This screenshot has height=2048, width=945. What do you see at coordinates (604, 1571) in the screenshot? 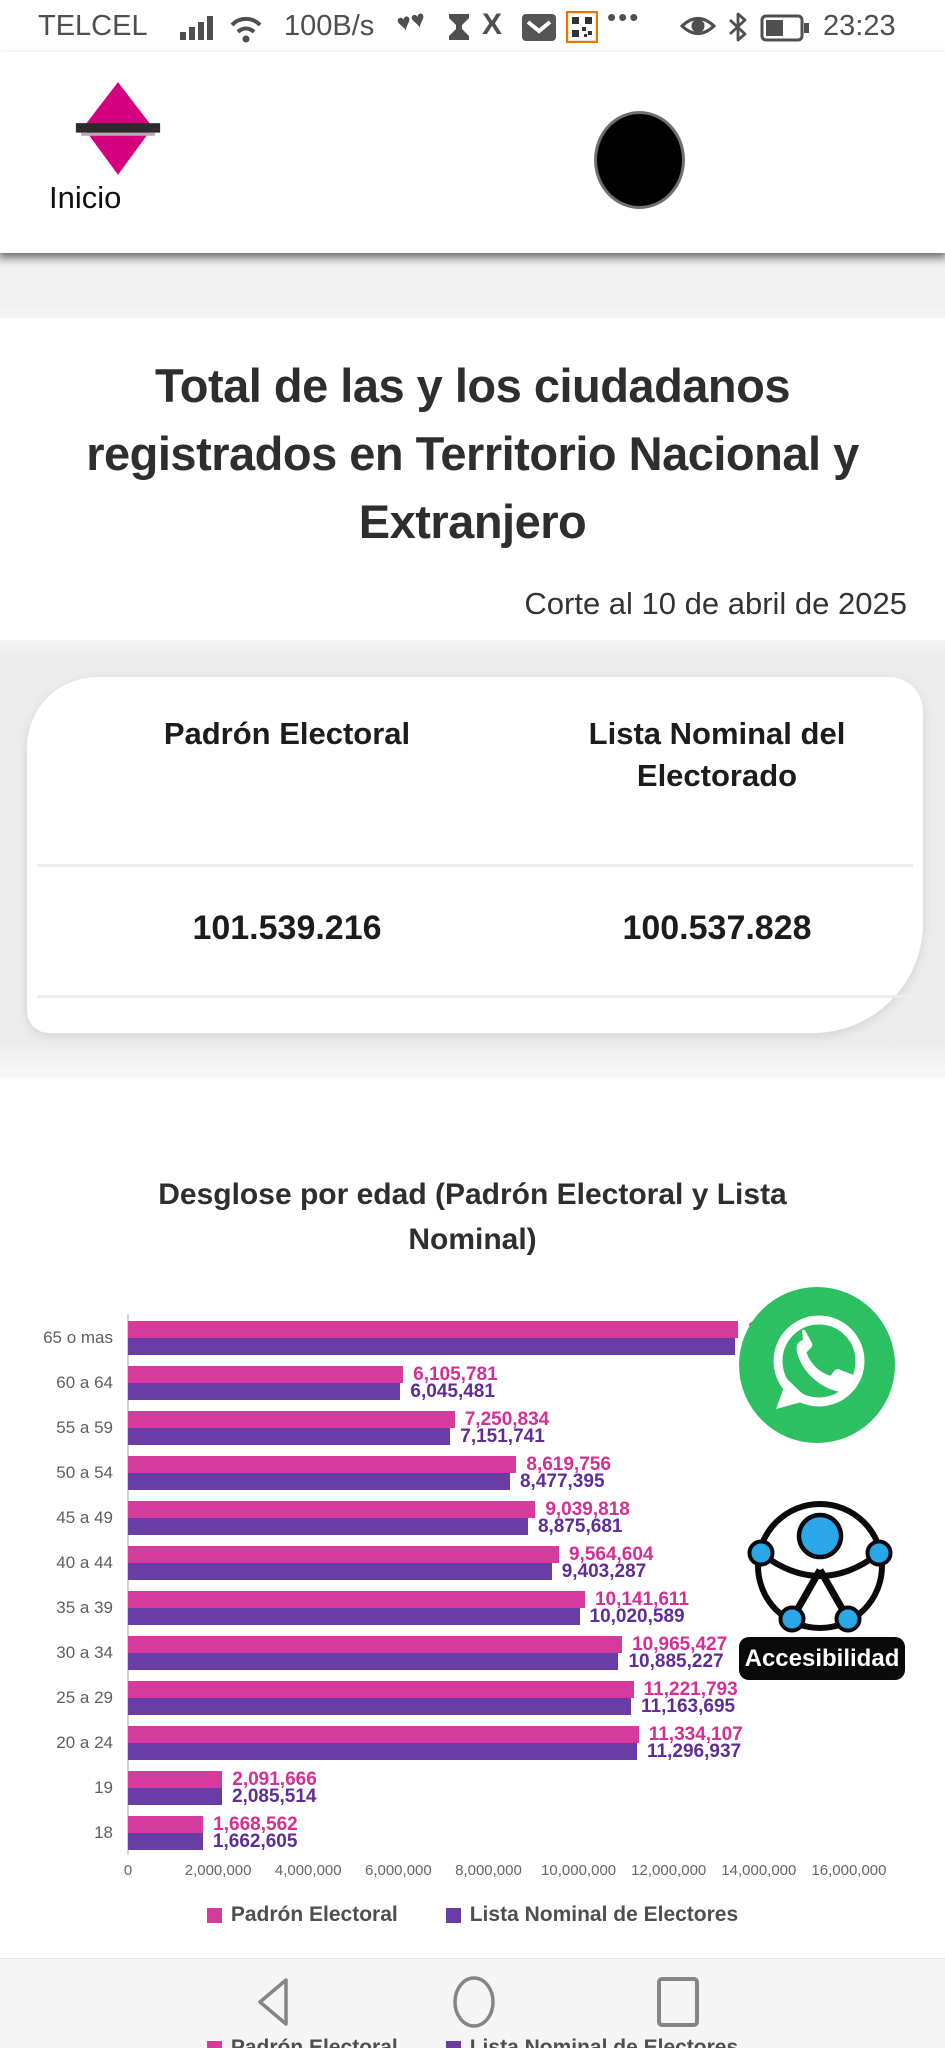
I see `value-label-lista-nominal: 9,403,287` at bounding box center [604, 1571].